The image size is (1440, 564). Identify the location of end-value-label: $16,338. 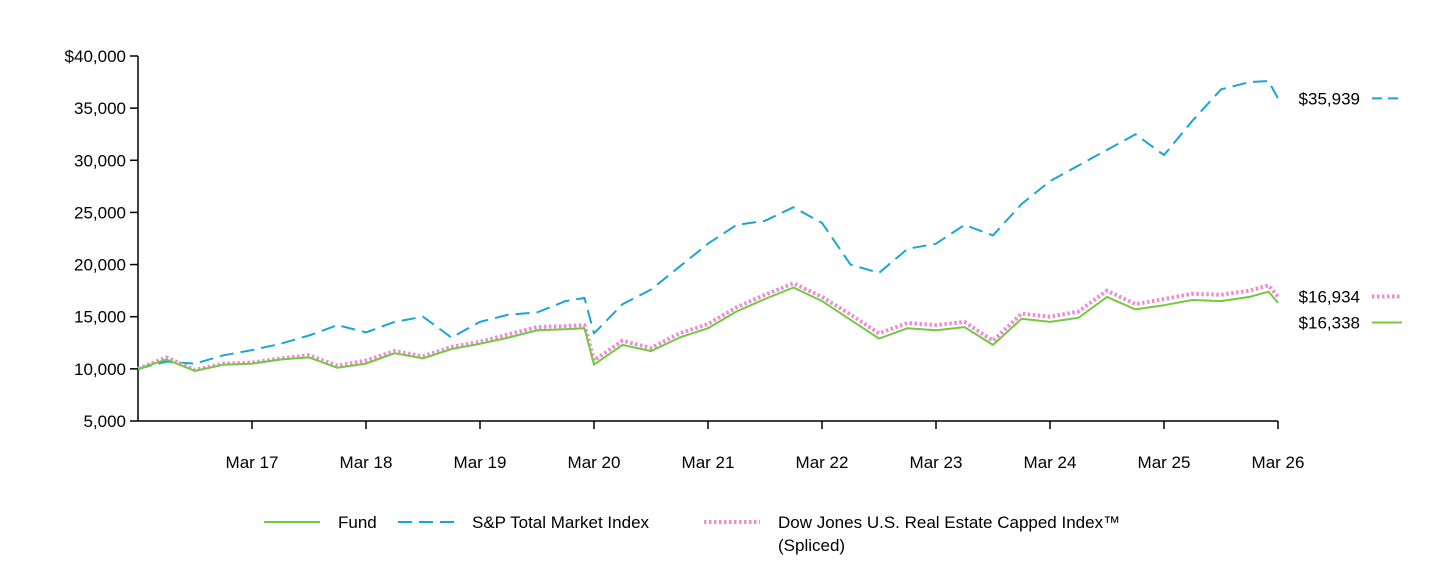
(1329, 323).